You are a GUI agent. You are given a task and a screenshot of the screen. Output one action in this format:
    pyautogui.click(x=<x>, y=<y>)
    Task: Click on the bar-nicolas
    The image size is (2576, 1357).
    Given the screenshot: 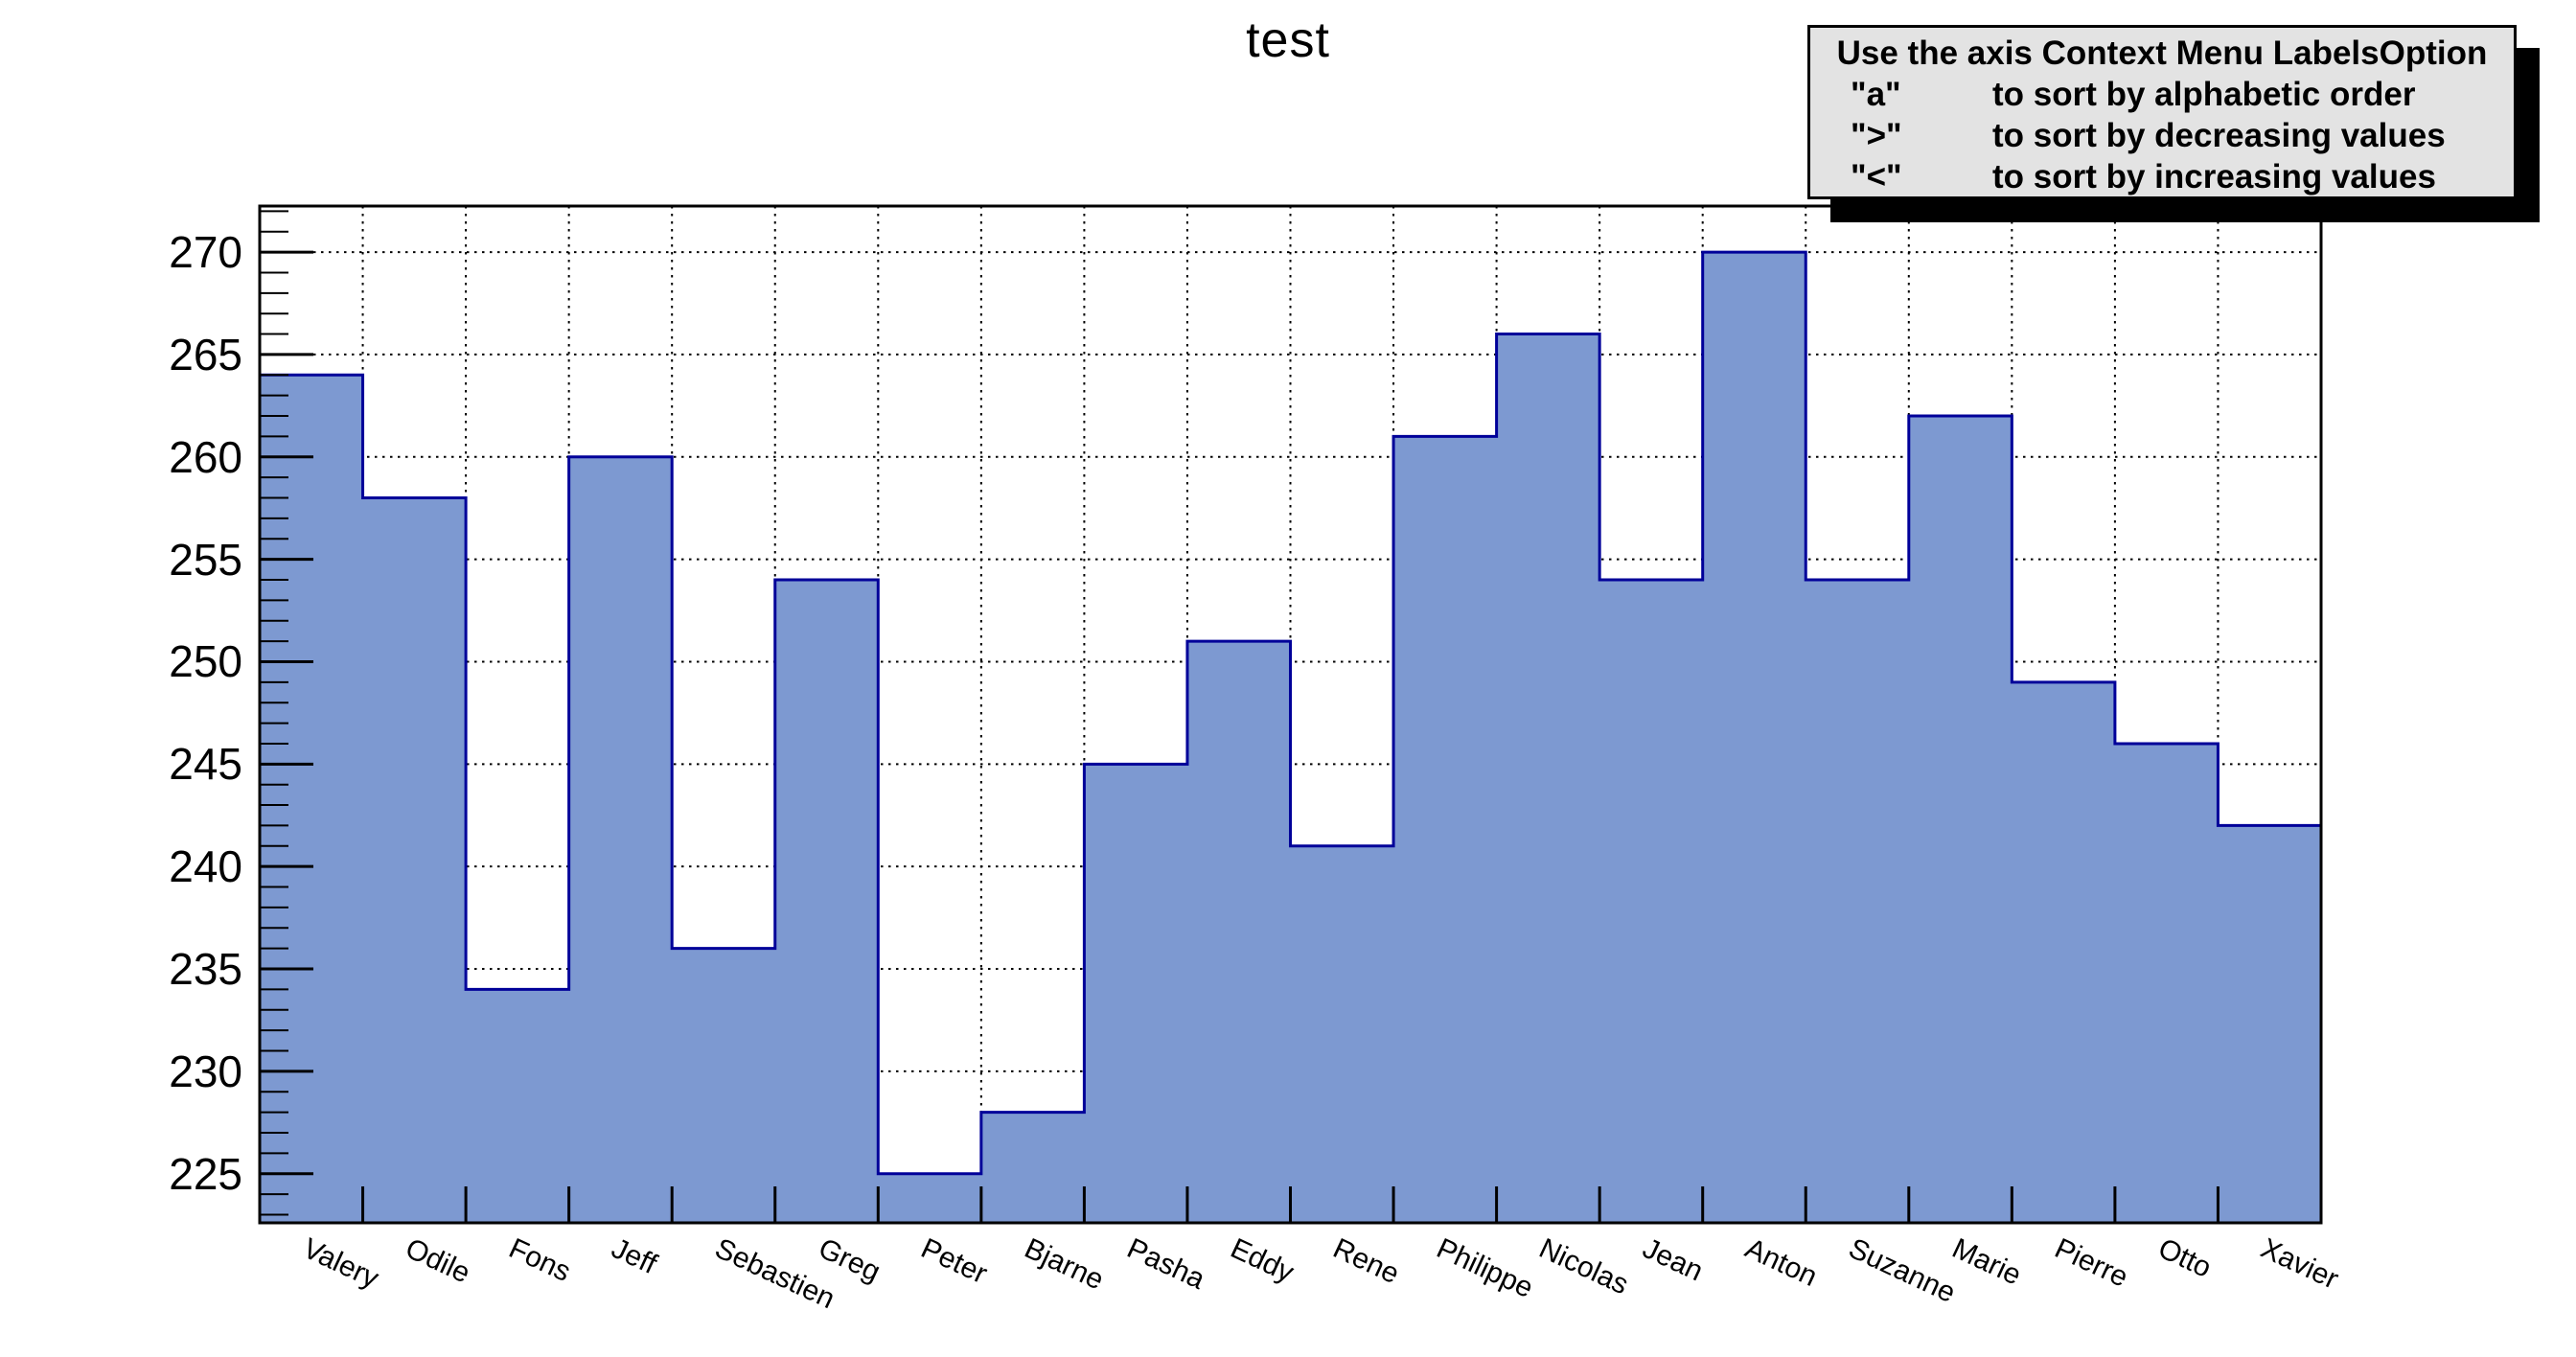 What is the action you would take?
    pyautogui.click(x=1548, y=778)
    